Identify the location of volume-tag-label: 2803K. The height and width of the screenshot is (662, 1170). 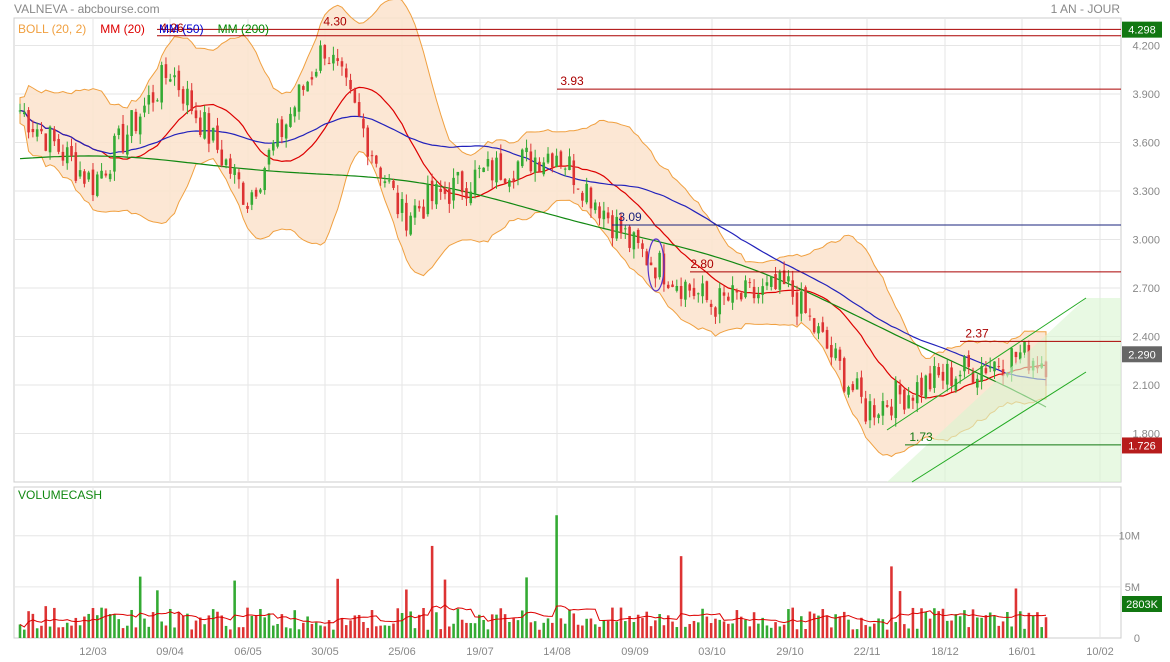
(1142, 605).